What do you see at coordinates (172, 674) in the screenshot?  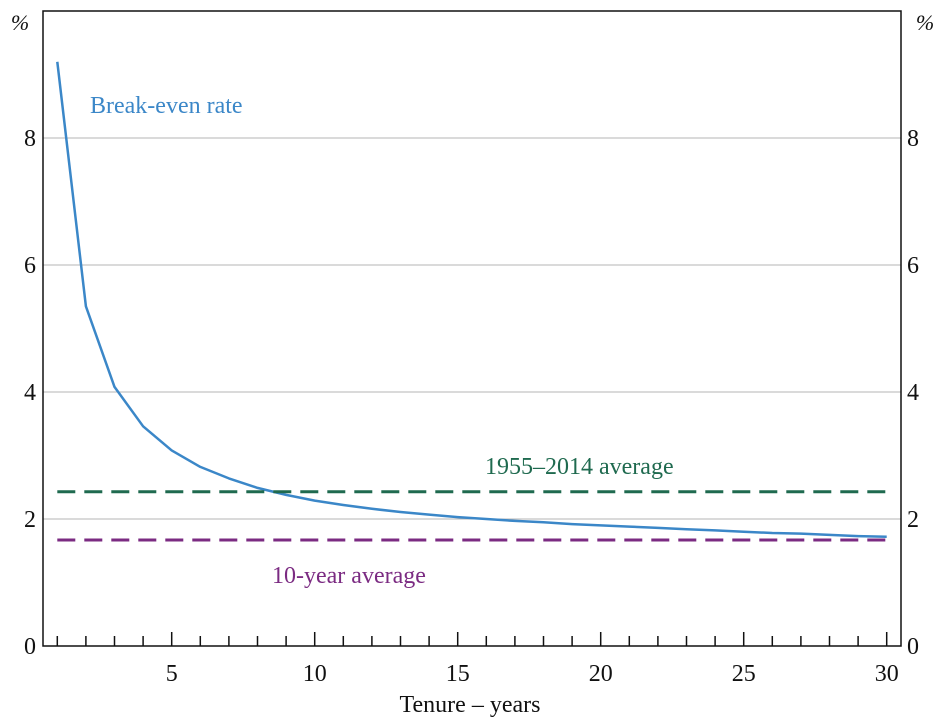 I see `x-tick-label: 5` at bounding box center [172, 674].